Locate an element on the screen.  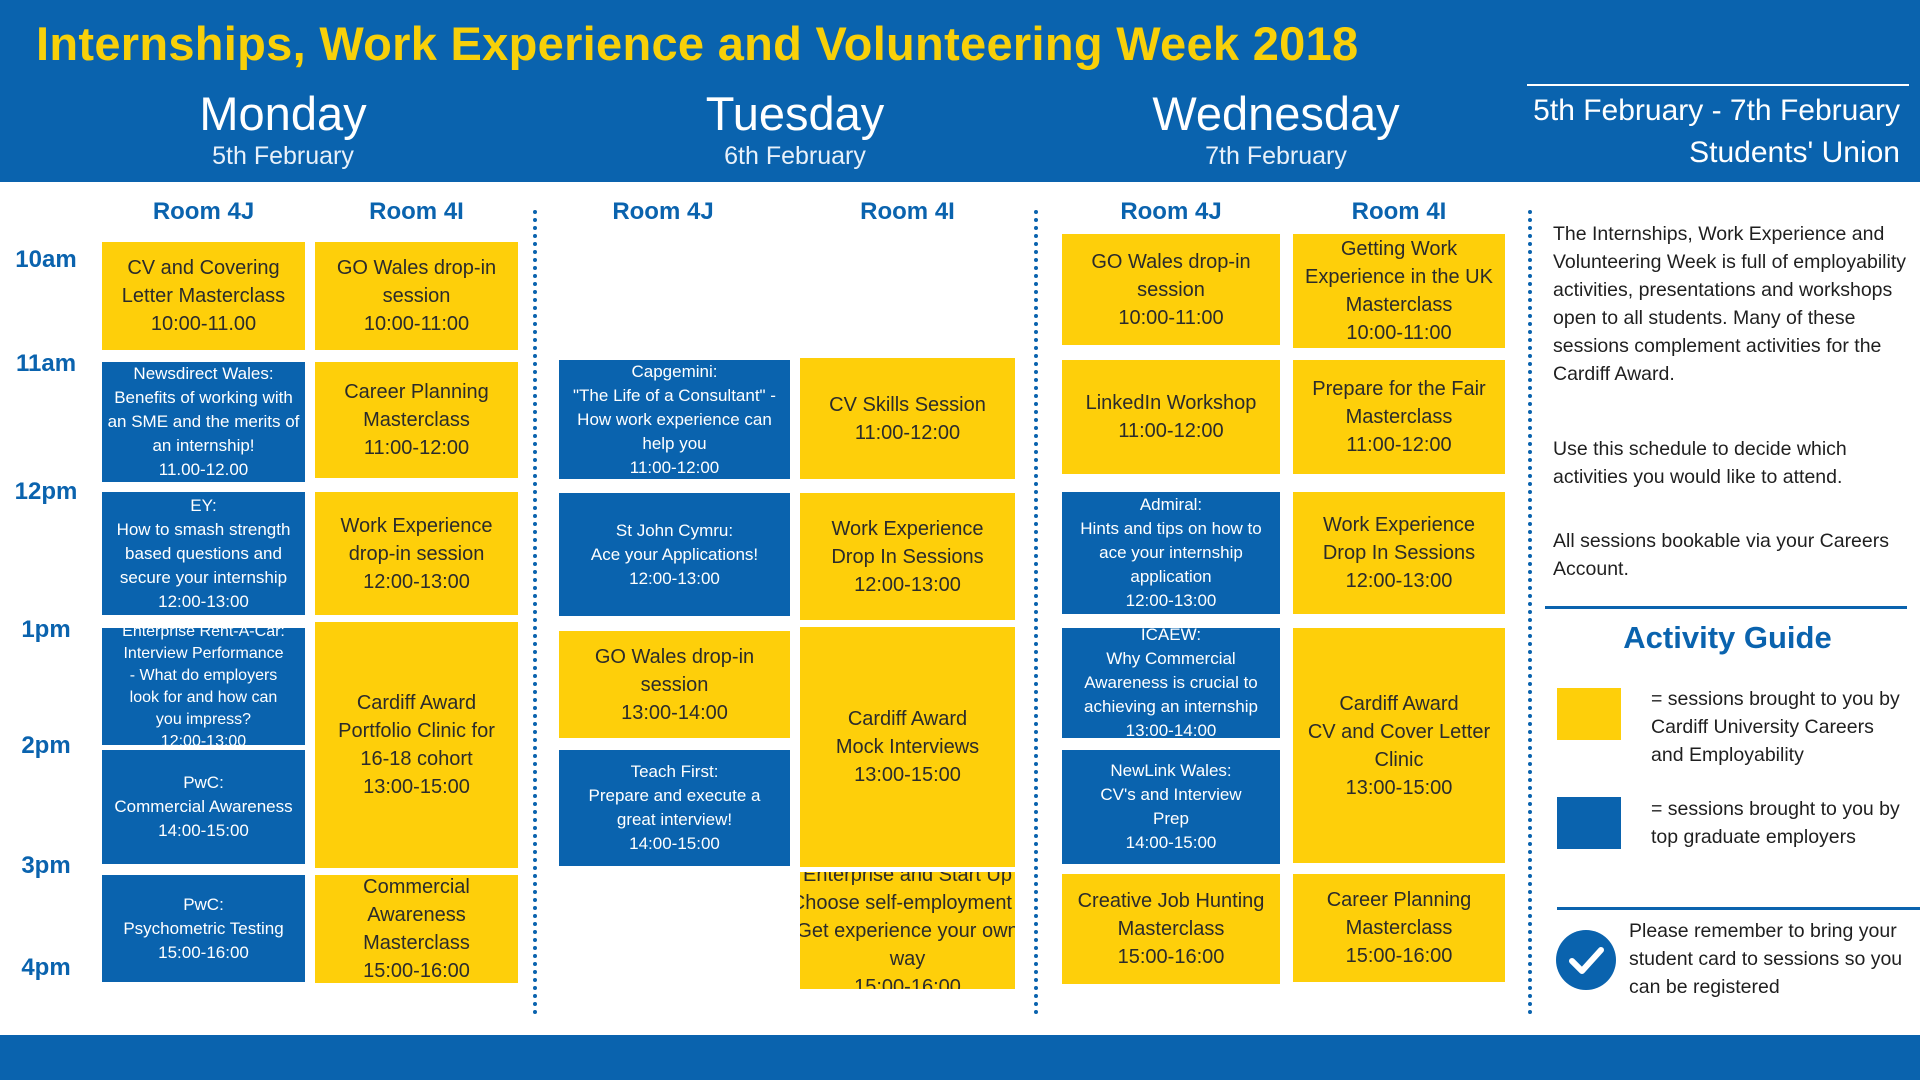
session-text-line: Portfolio Clinic for is located at coordinates (416, 731).